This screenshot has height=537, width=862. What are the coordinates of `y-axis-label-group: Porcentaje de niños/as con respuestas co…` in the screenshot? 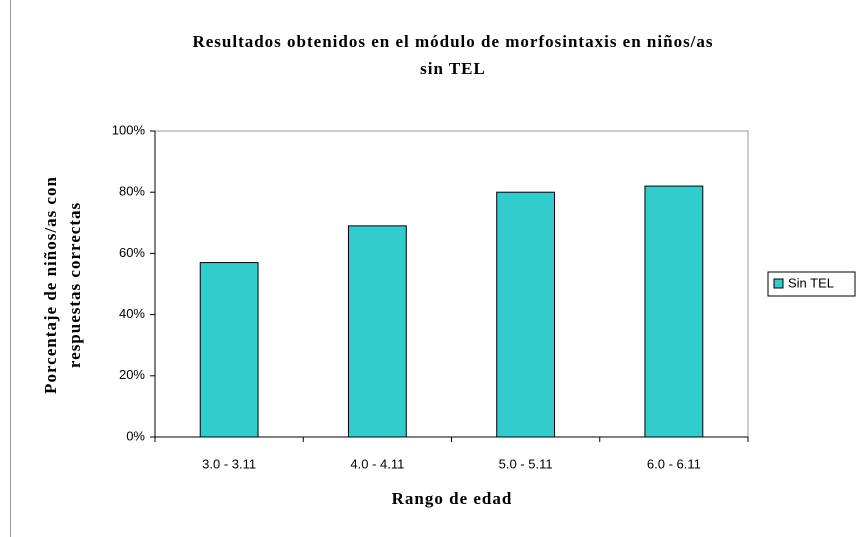 It's located at (62, 285).